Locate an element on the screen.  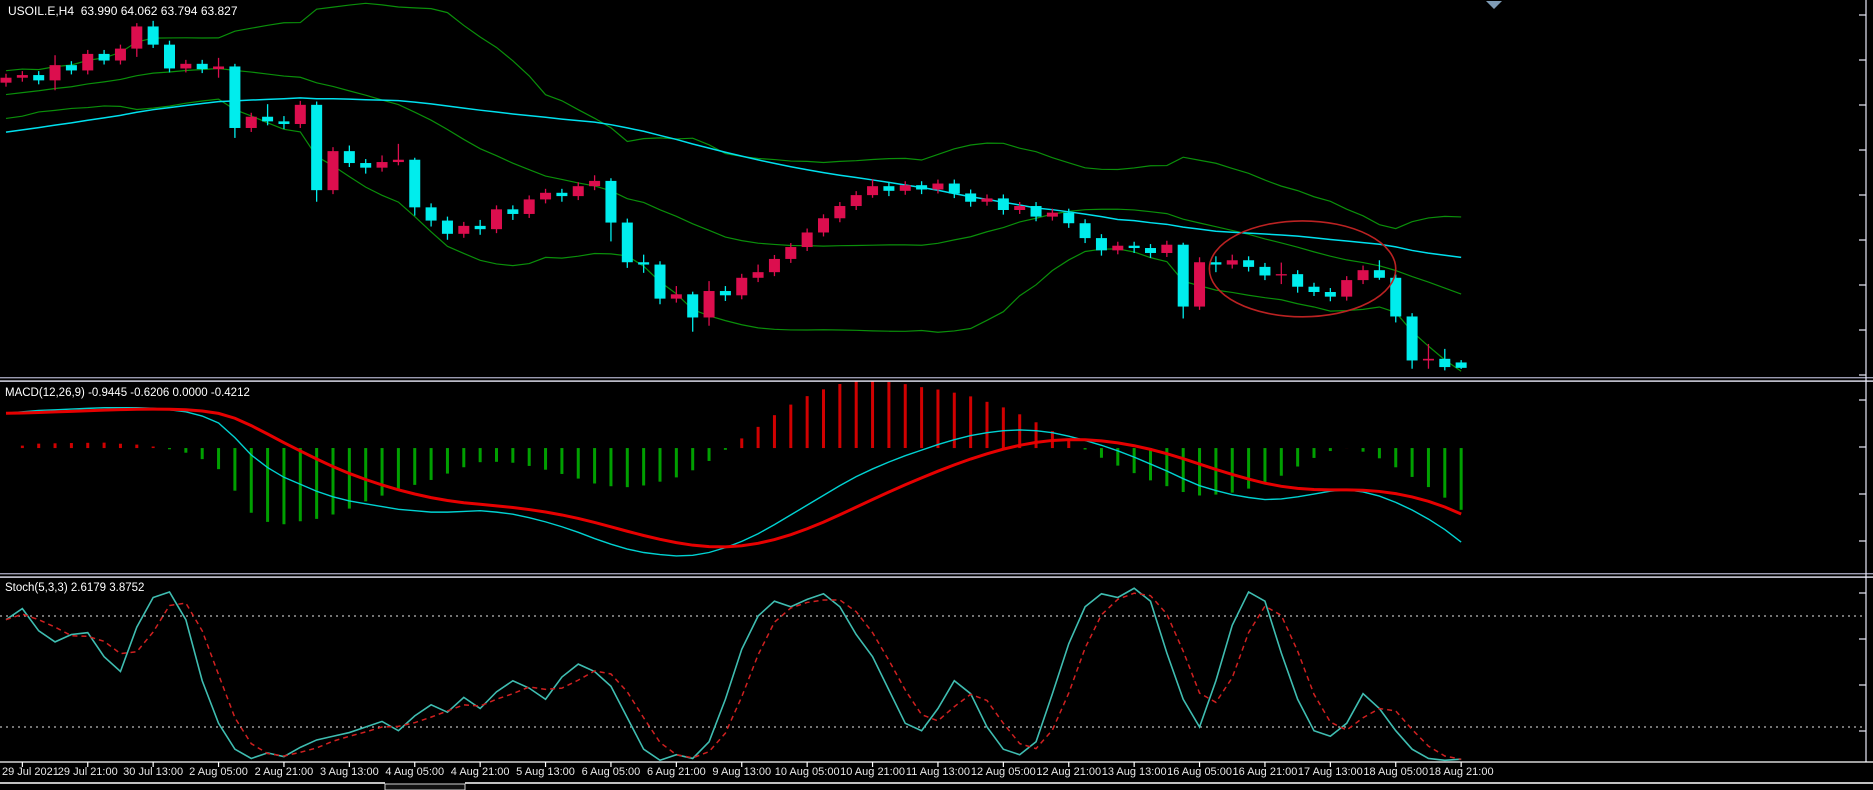
time-label: 16 Aug 21:00 is located at coordinates (1265, 772).